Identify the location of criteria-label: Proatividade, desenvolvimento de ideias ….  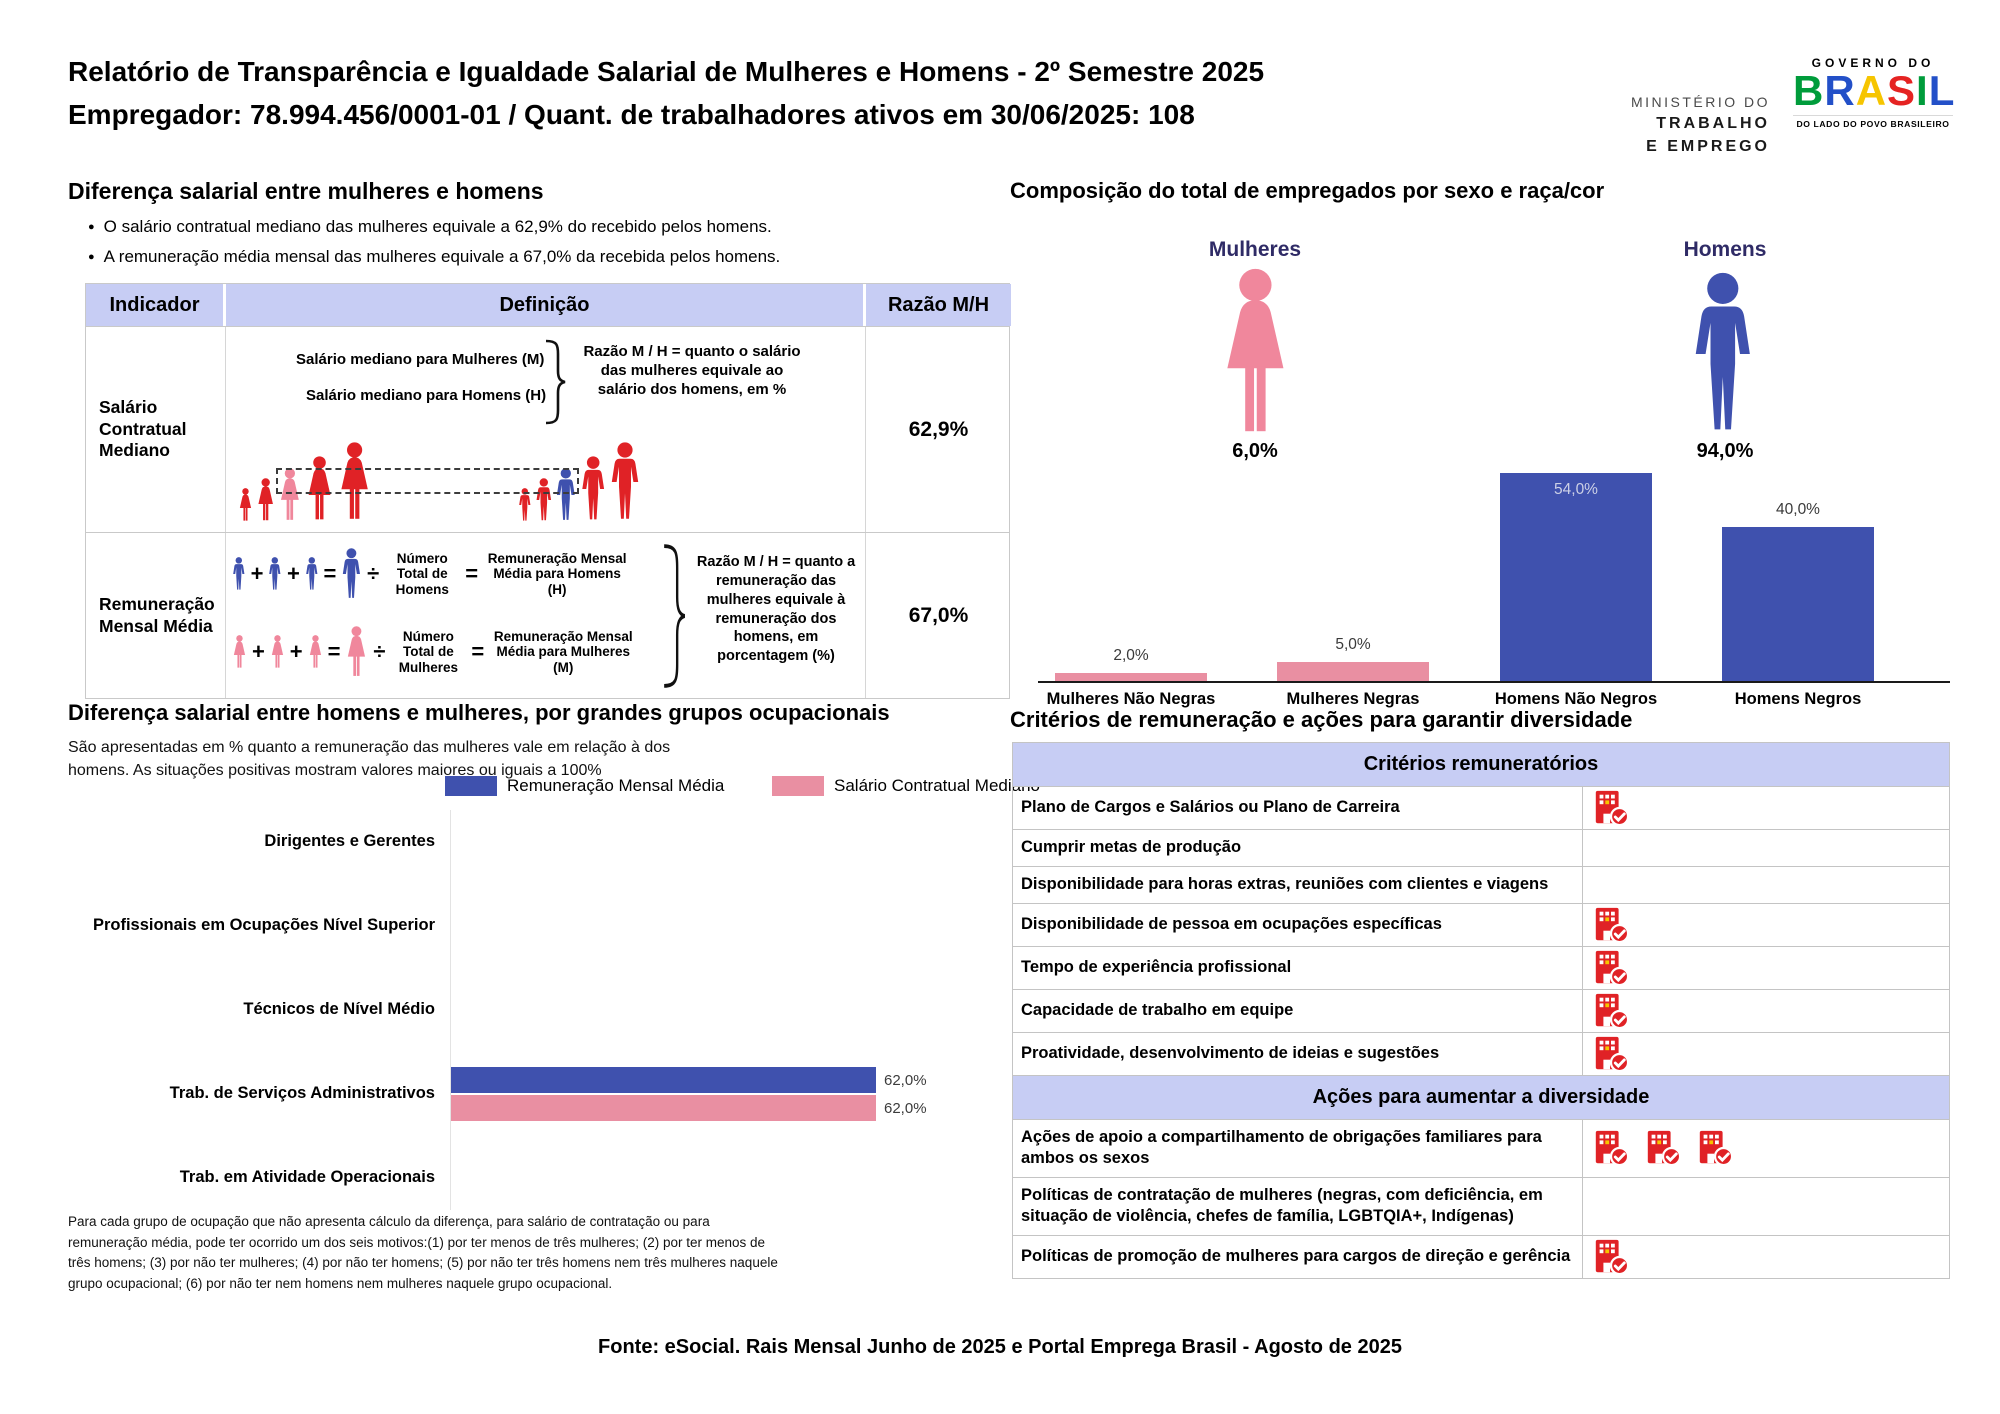
(1298, 1054).